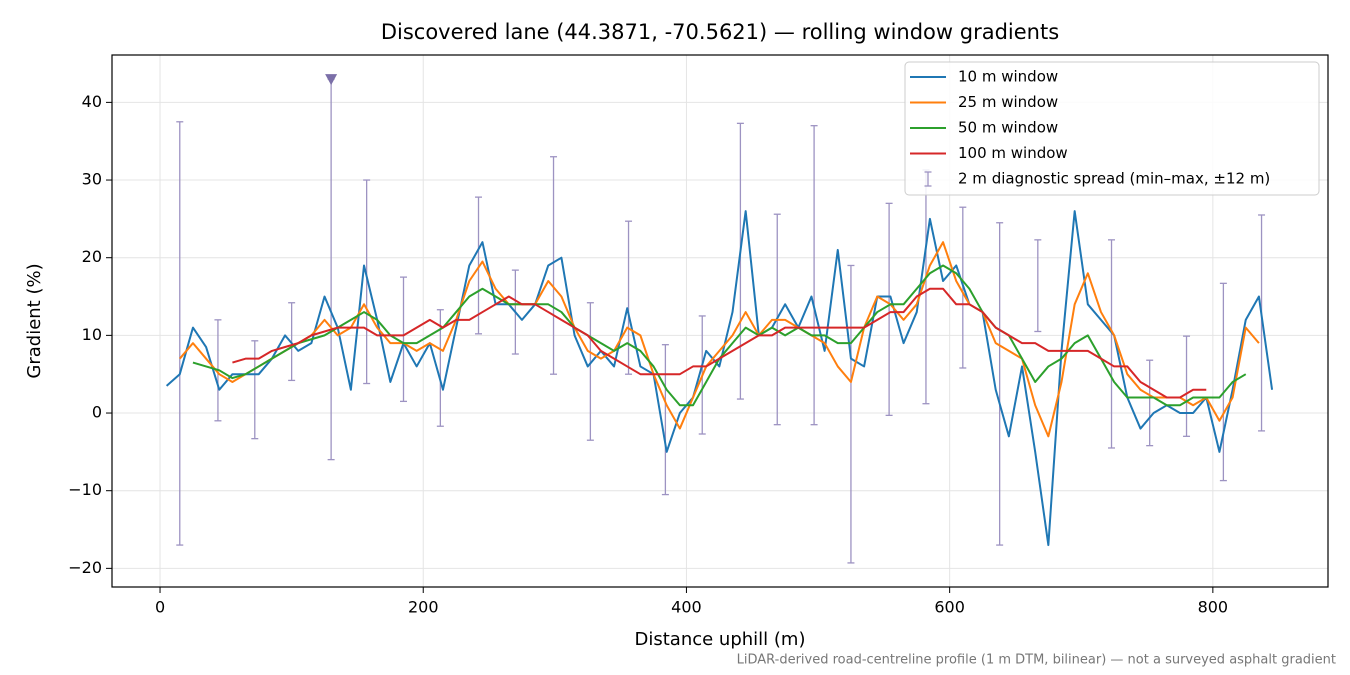 This screenshot has height=675, width=1350. Describe the element at coordinates (97, 412) in the screenshot. I see `y-tick-label: 0` at that location.